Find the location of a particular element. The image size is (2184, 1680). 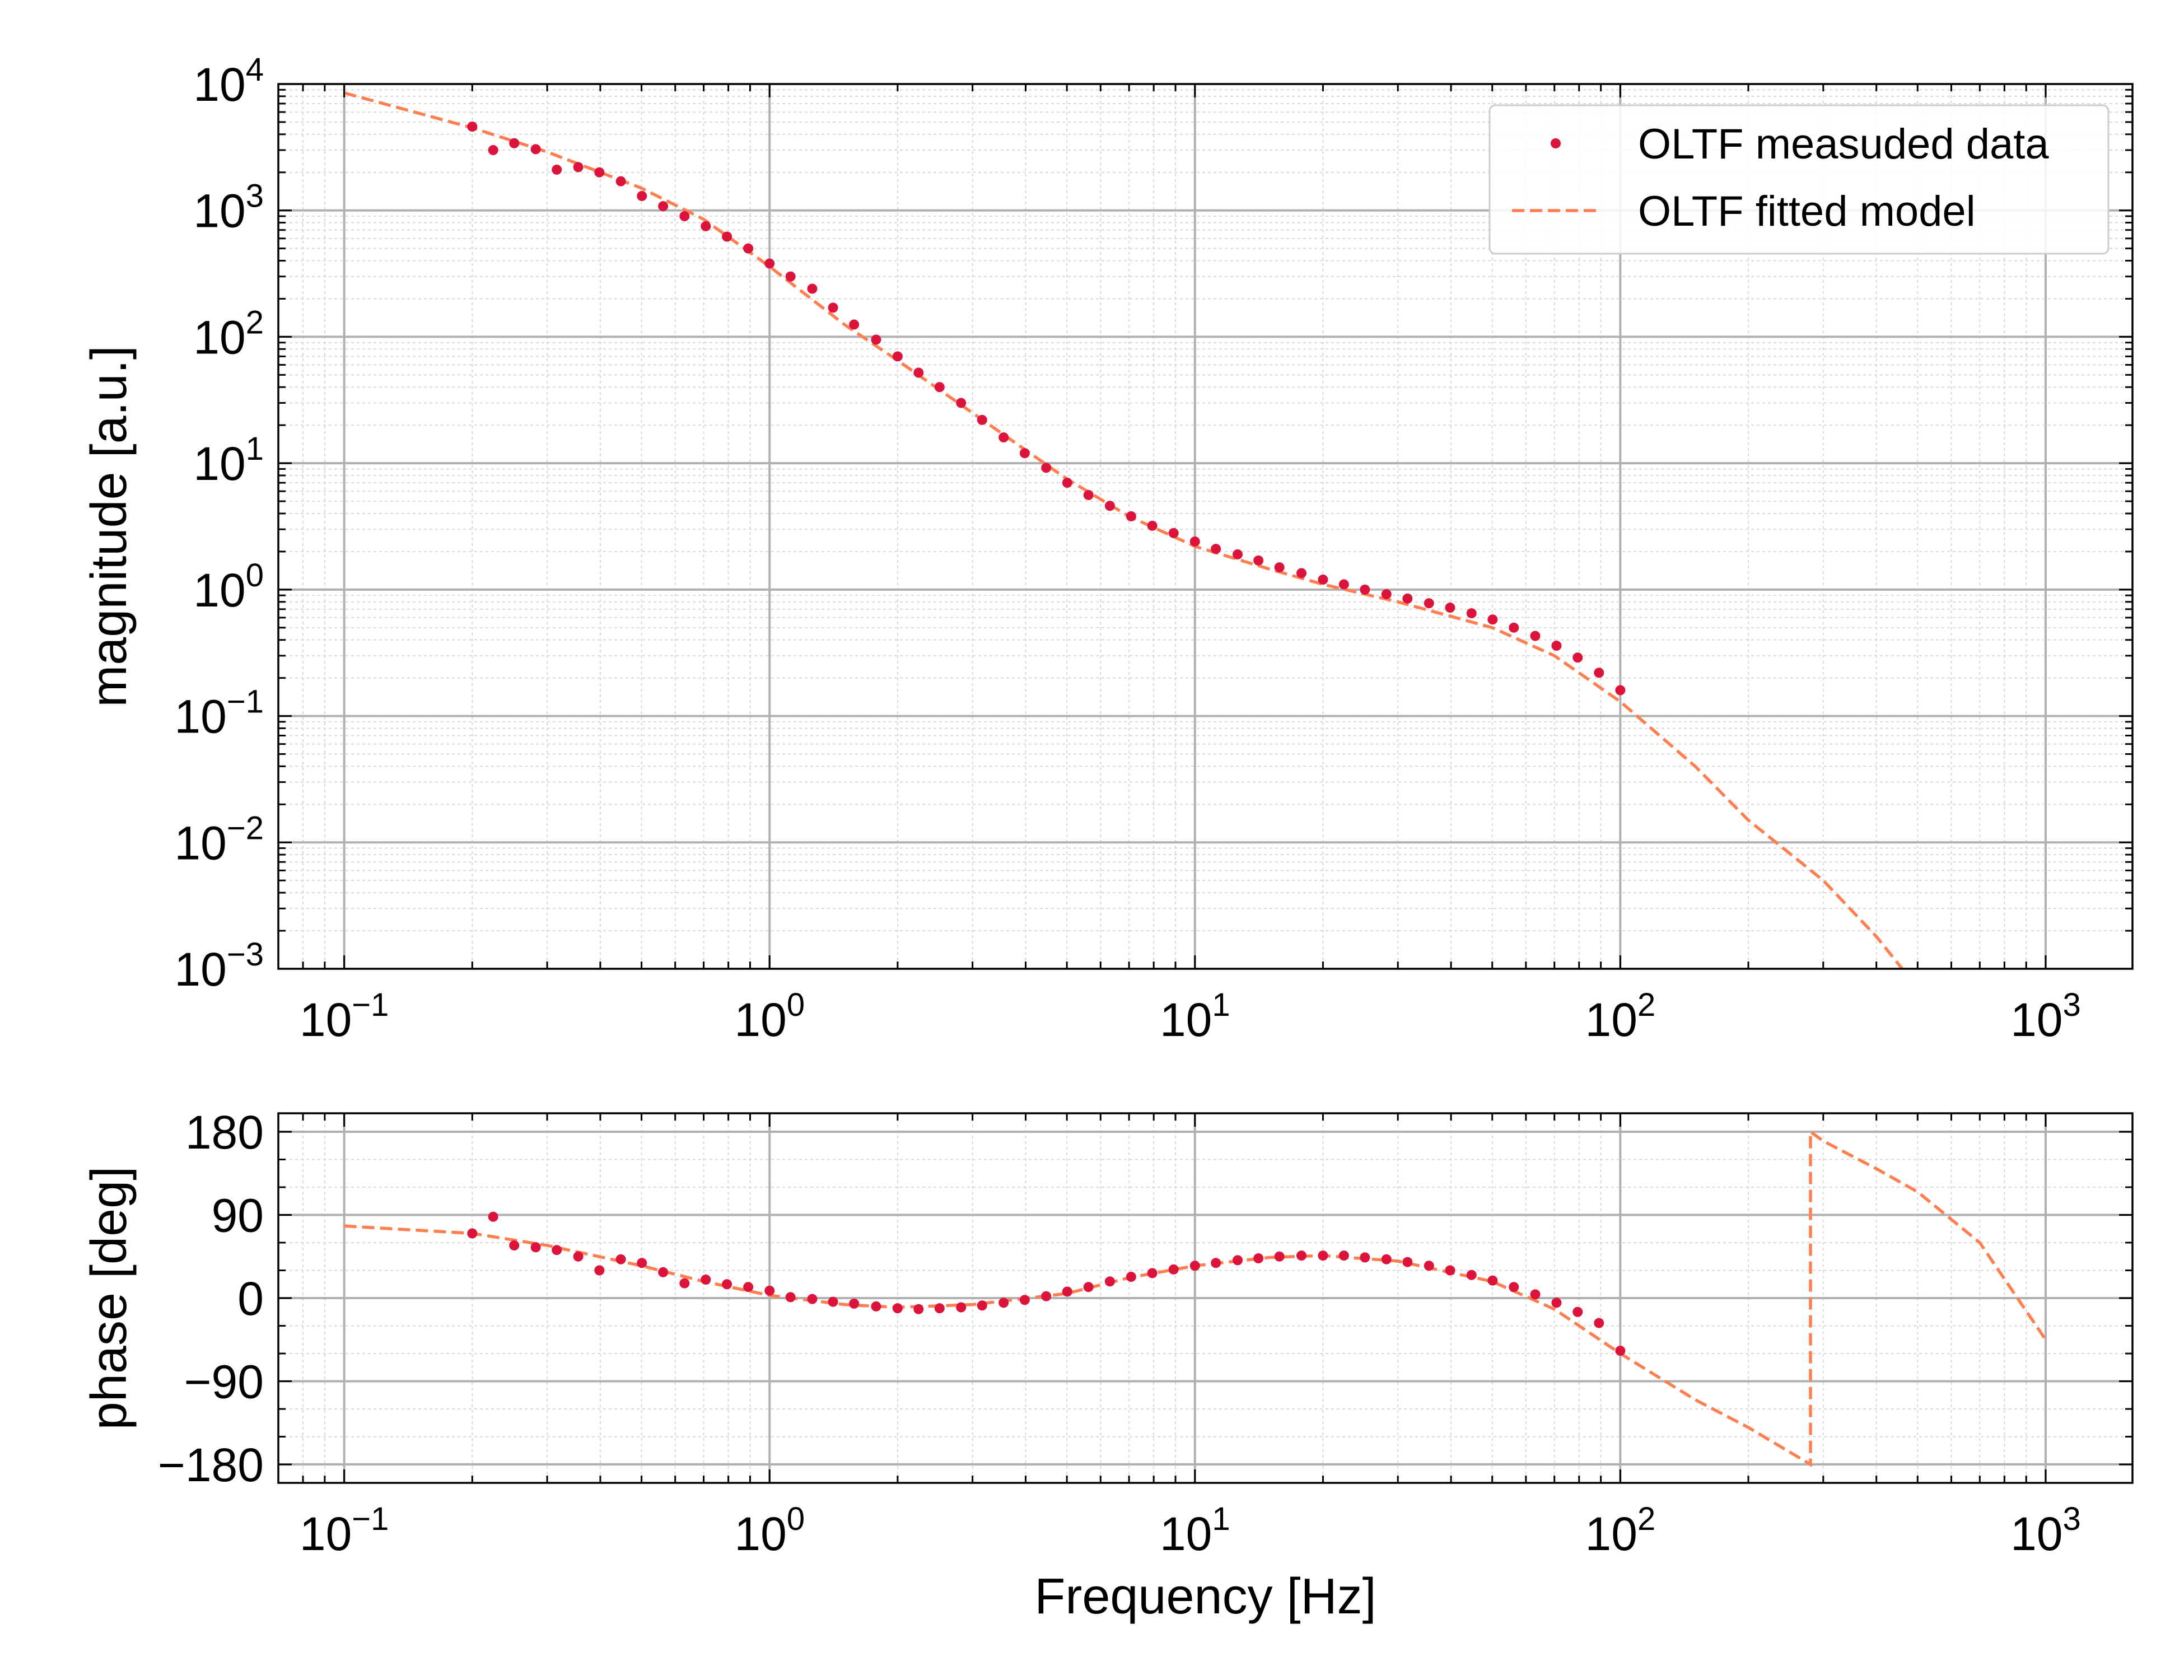

y-tick-label: 10⁰ is located at coordinates (229, 587).